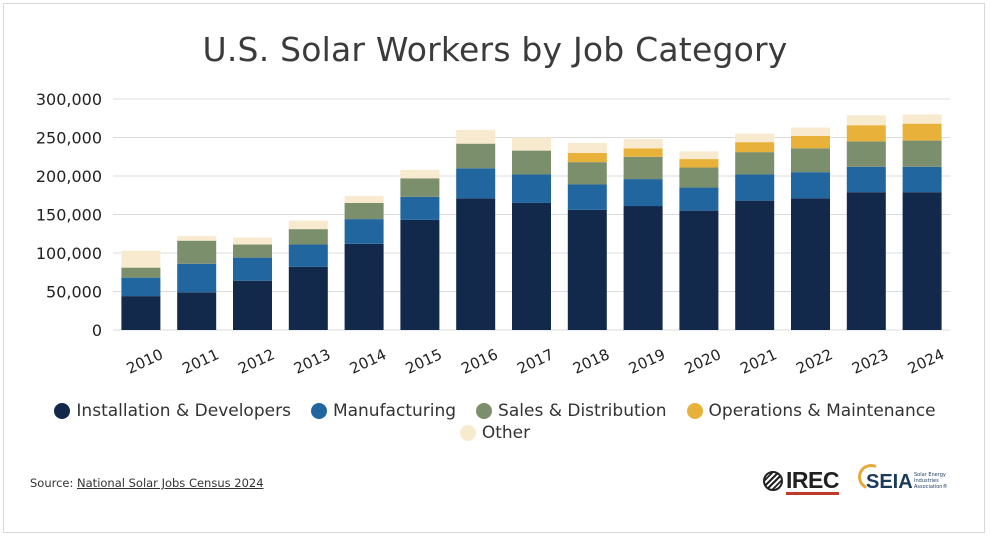 Image resolution: width=990 pixels, height=538 pixels. I want to click on bar-segment-sales-distribution-2014, so click(364, 211).